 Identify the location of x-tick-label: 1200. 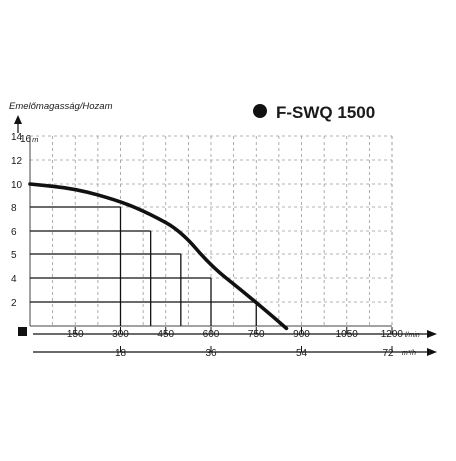
(392, 334).